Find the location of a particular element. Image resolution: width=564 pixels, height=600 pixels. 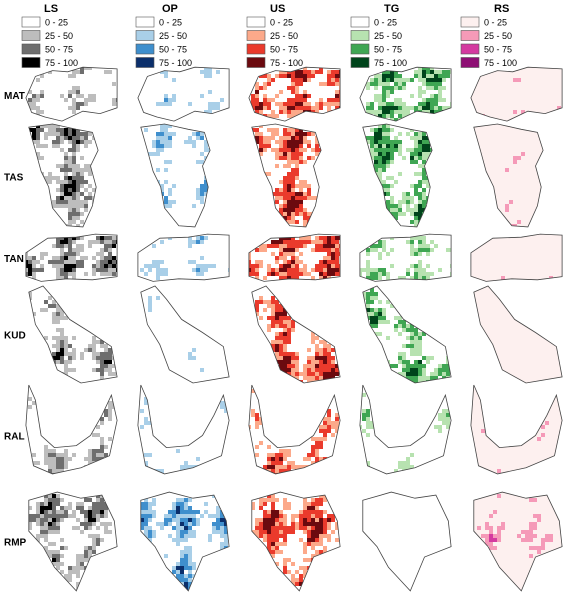

map-outline is located at coordinates (294, 94).